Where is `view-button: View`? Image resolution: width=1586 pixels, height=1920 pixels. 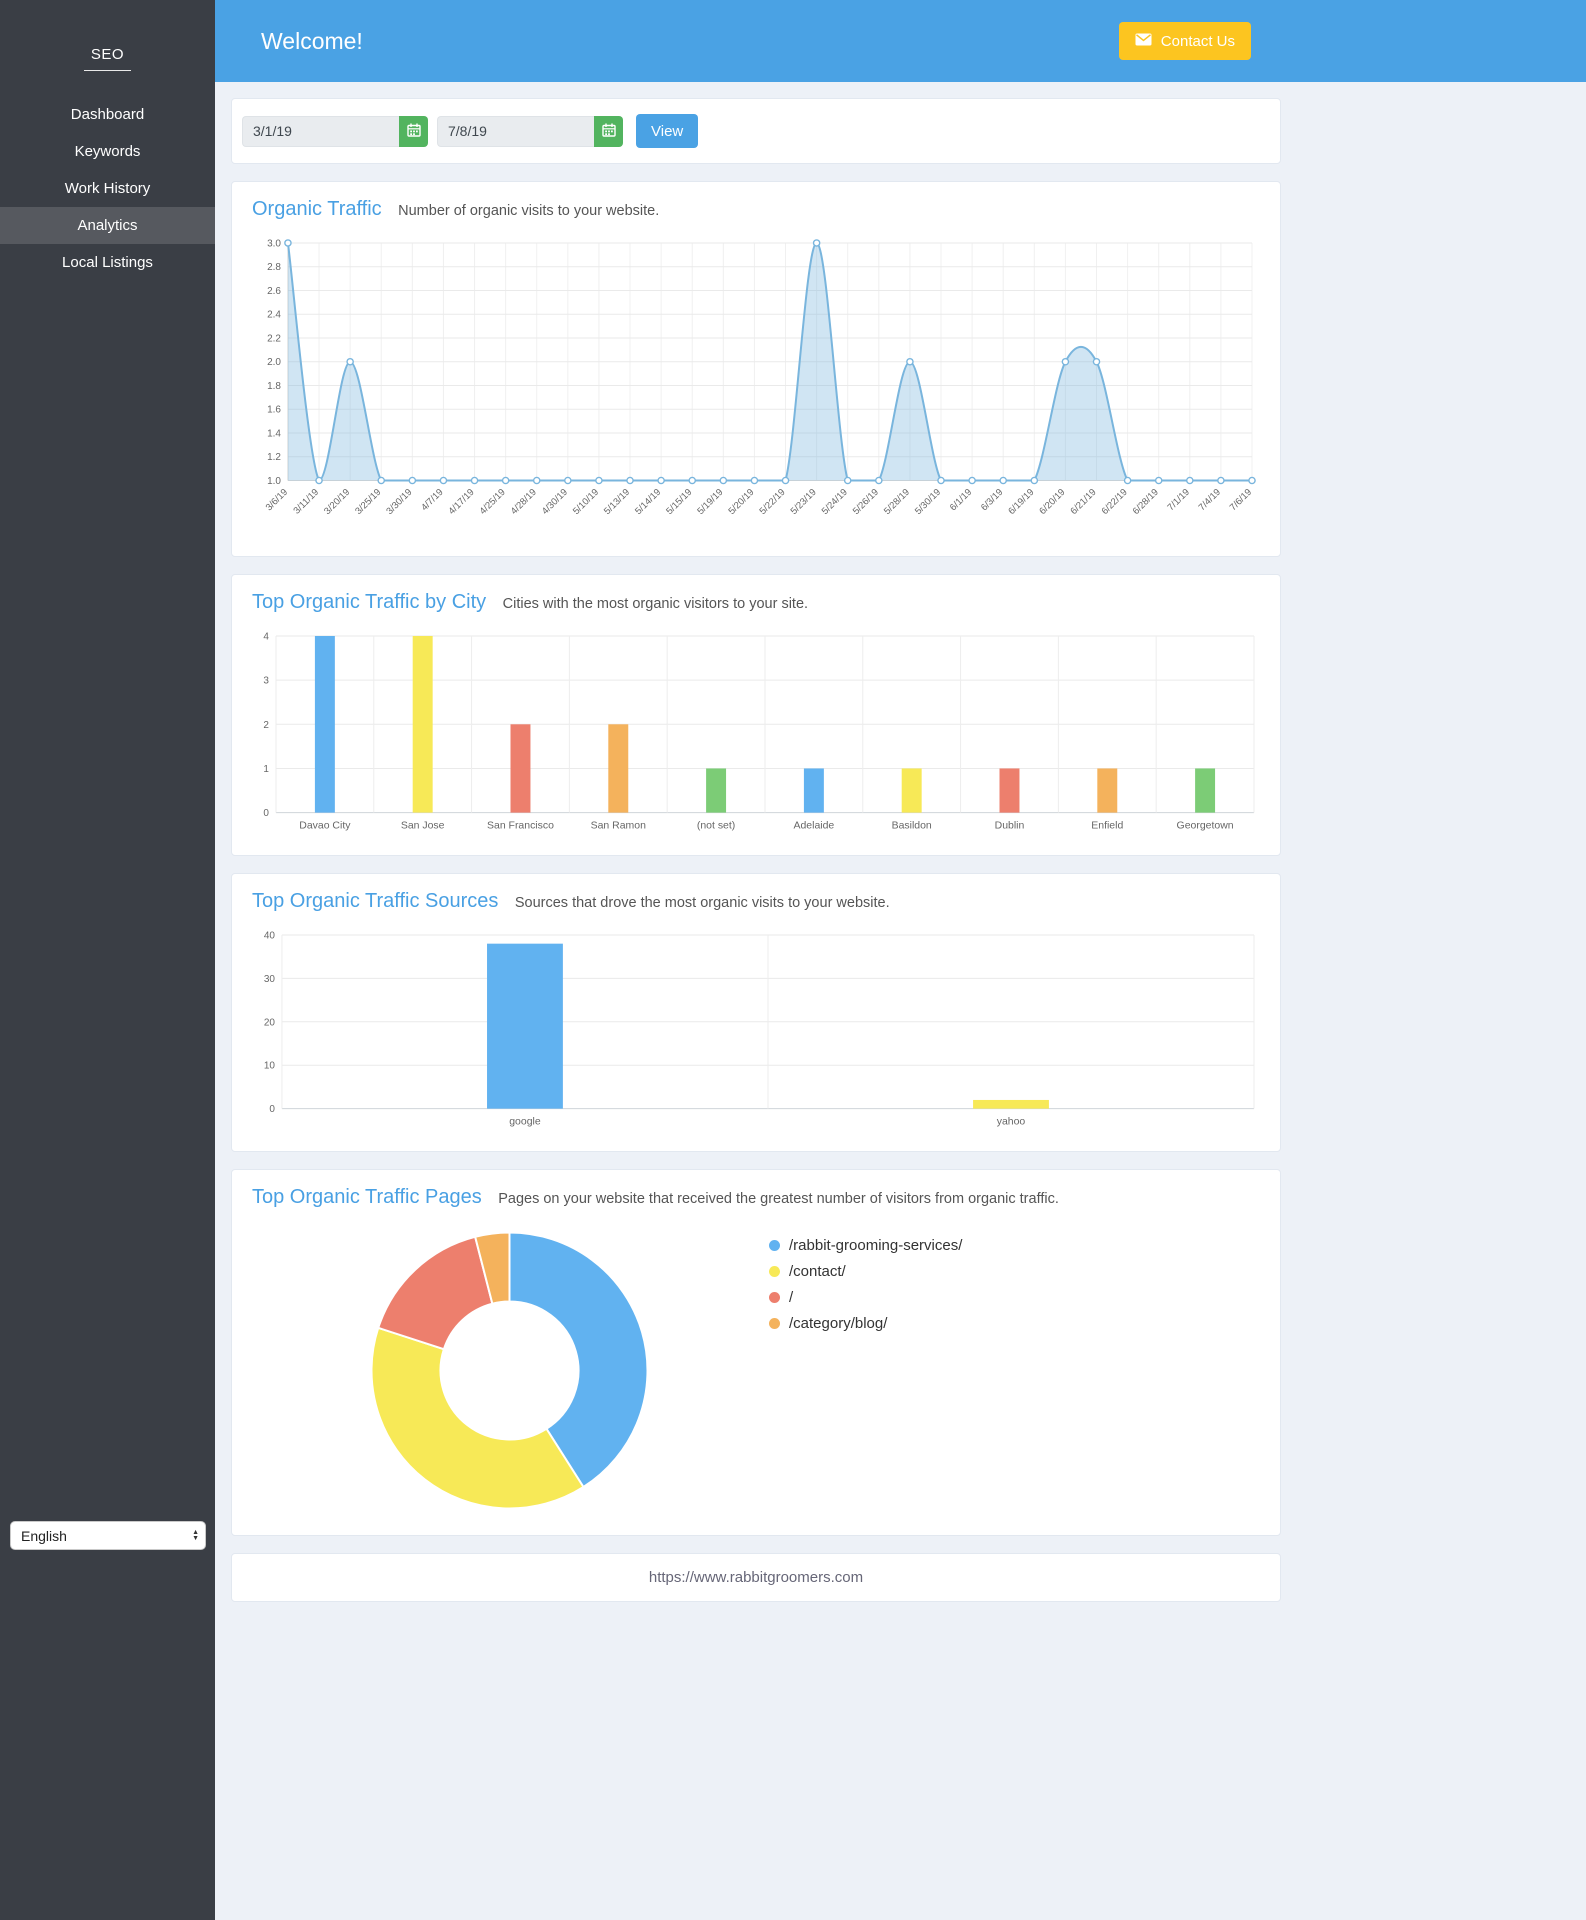 view-button: View is located at coordinates (667, 131).